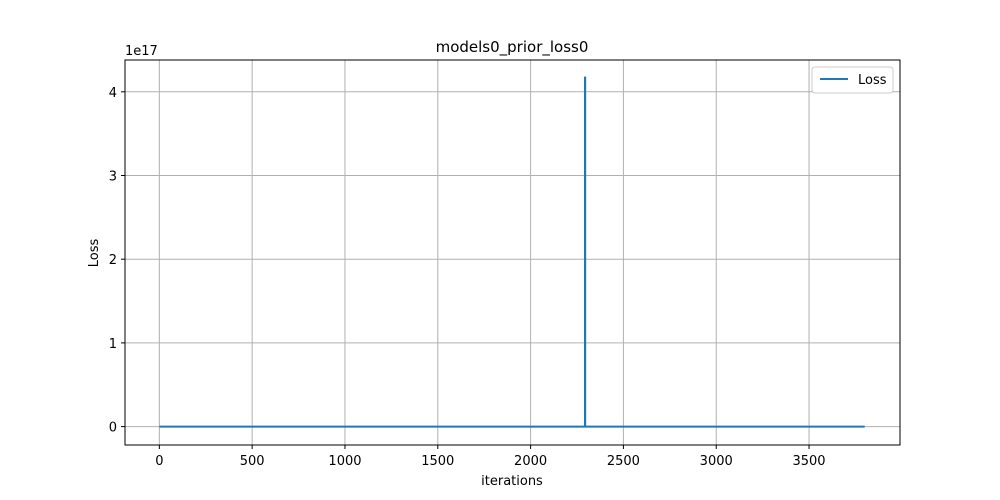  Describe the element at coordinates (113, 177) in the screenshot. I see `y-tick-label: 3` at that location.